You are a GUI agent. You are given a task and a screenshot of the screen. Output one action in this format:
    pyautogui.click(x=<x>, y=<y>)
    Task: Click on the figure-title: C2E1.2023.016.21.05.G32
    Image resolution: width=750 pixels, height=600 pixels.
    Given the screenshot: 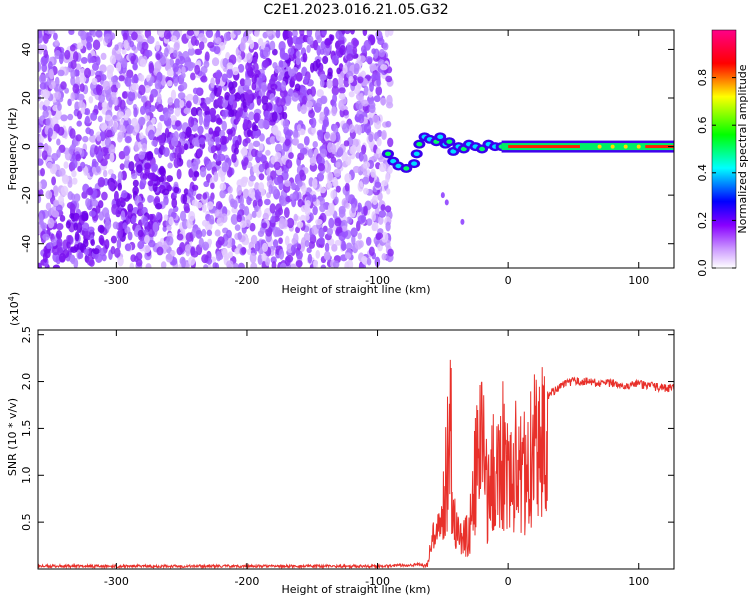 What is the action you would take?
    pyautogui.click(x=355, y=10)
    